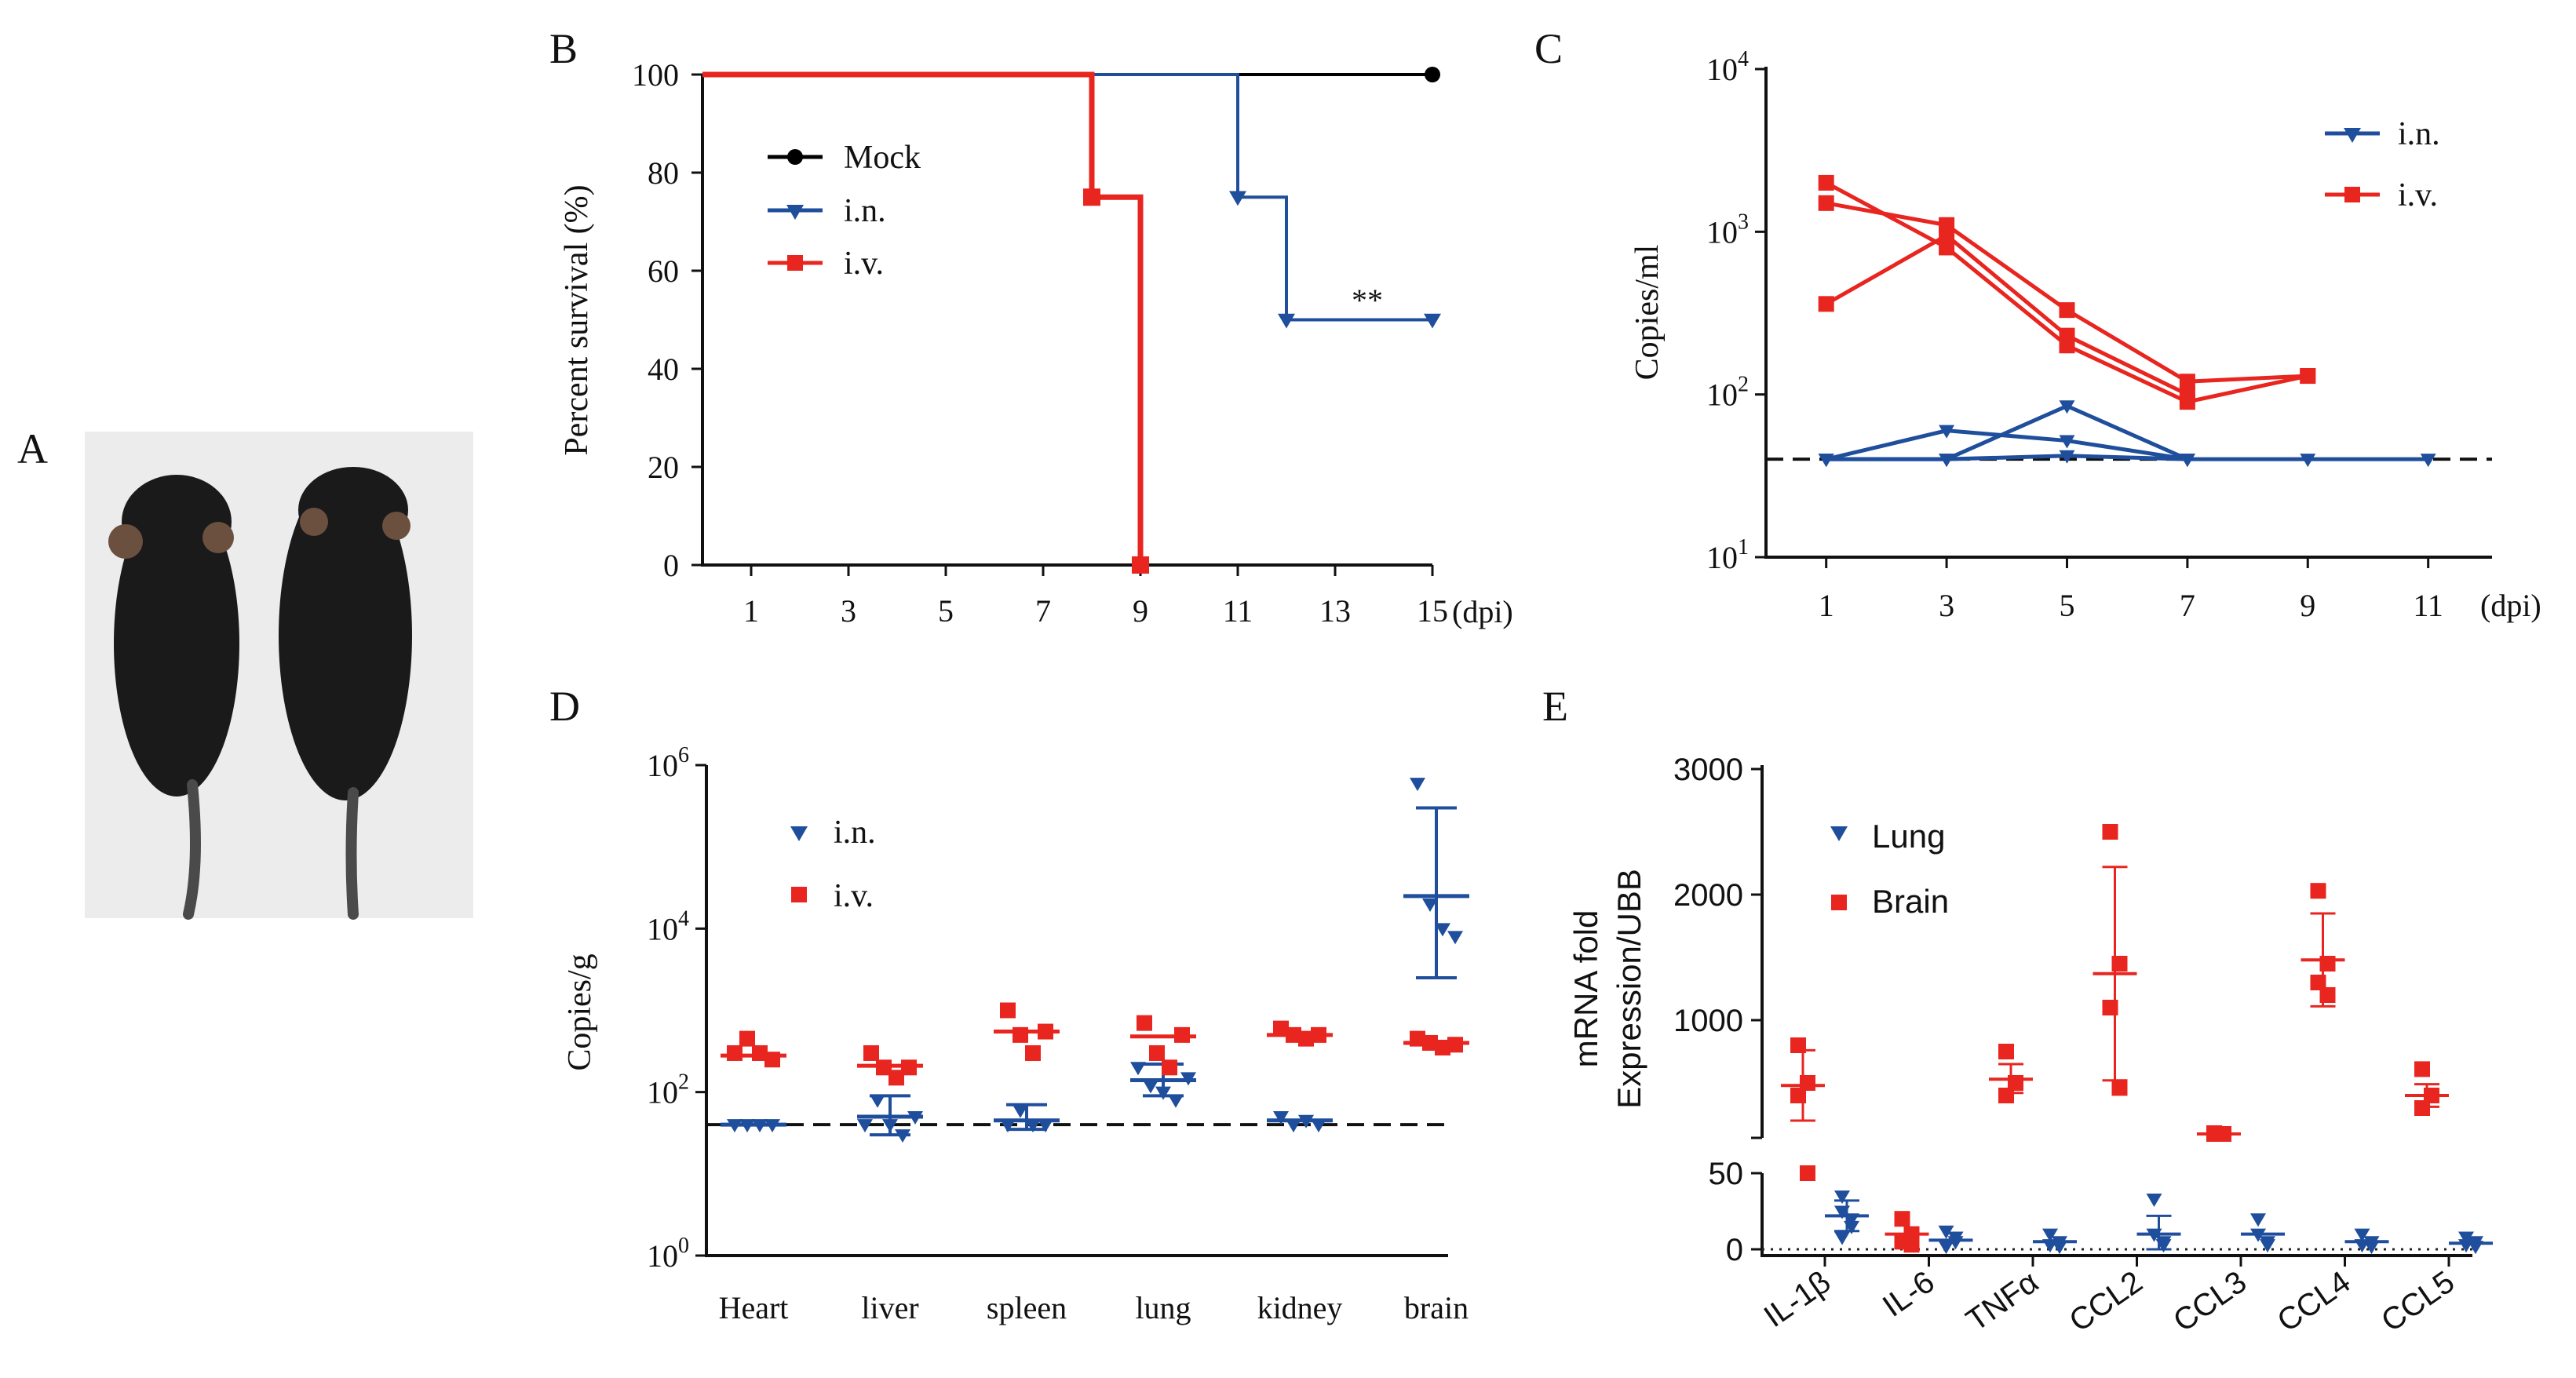 This screenshot has width=2576, height=1378. I want to click on b-legend-iv-marker, so click(795, 263).